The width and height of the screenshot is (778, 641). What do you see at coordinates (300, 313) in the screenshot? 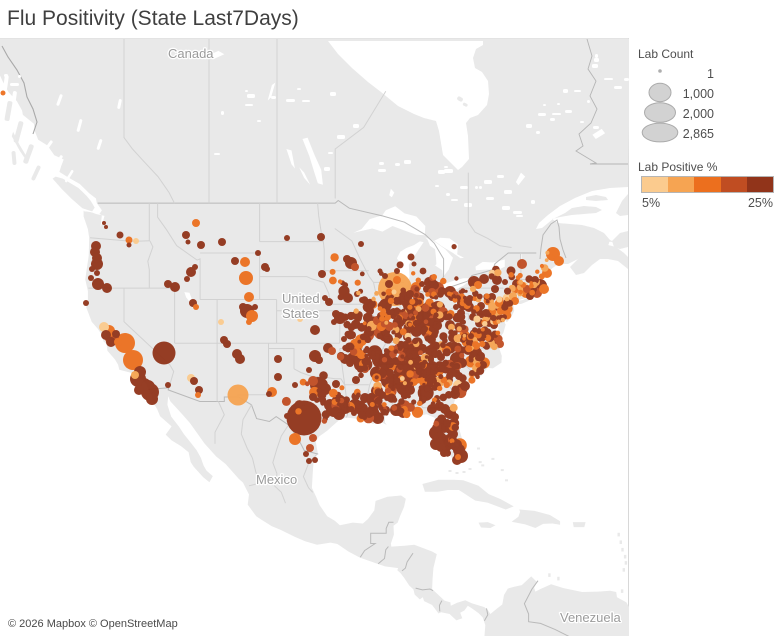
I see `svg-text: States` at bounding box center [300, 313].